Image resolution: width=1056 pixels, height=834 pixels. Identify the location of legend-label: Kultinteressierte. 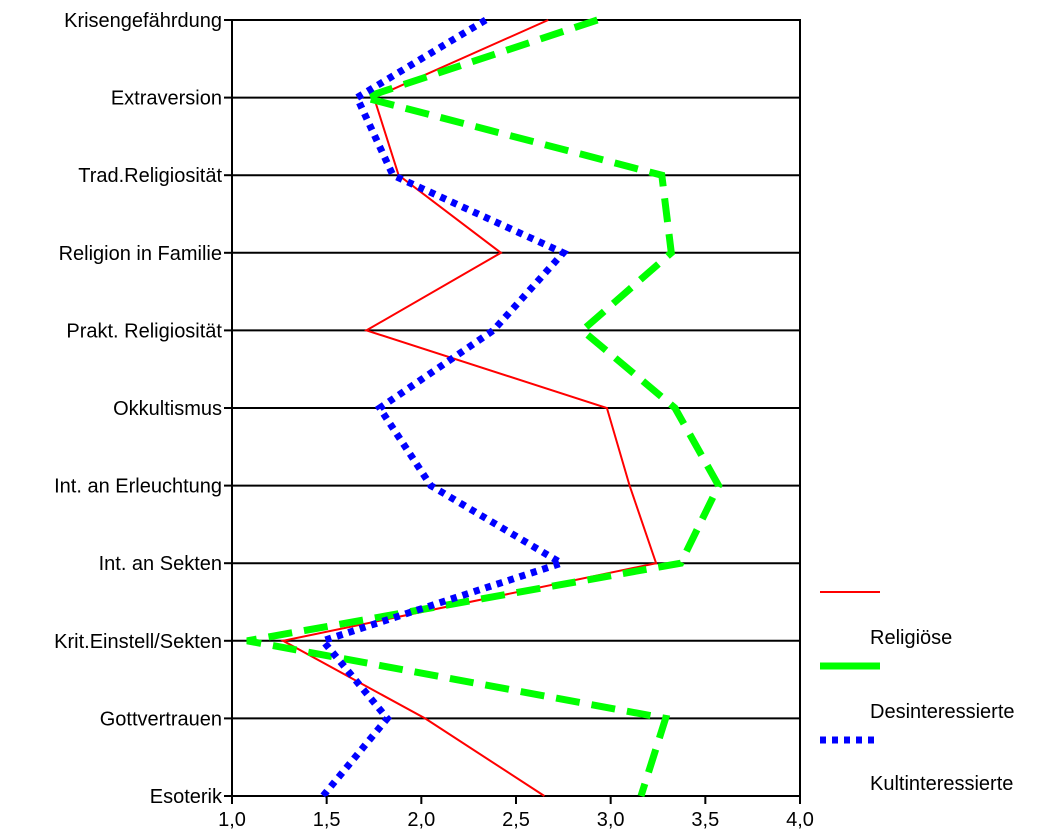
(941, 784).